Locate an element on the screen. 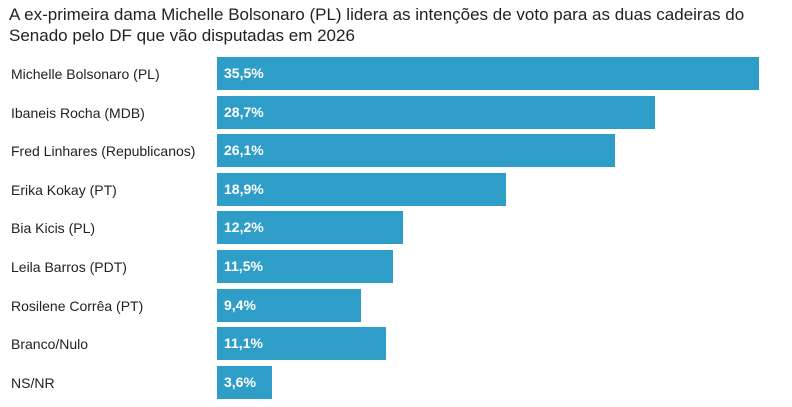  bar: 12,2% is located at coordinates (310, 227).